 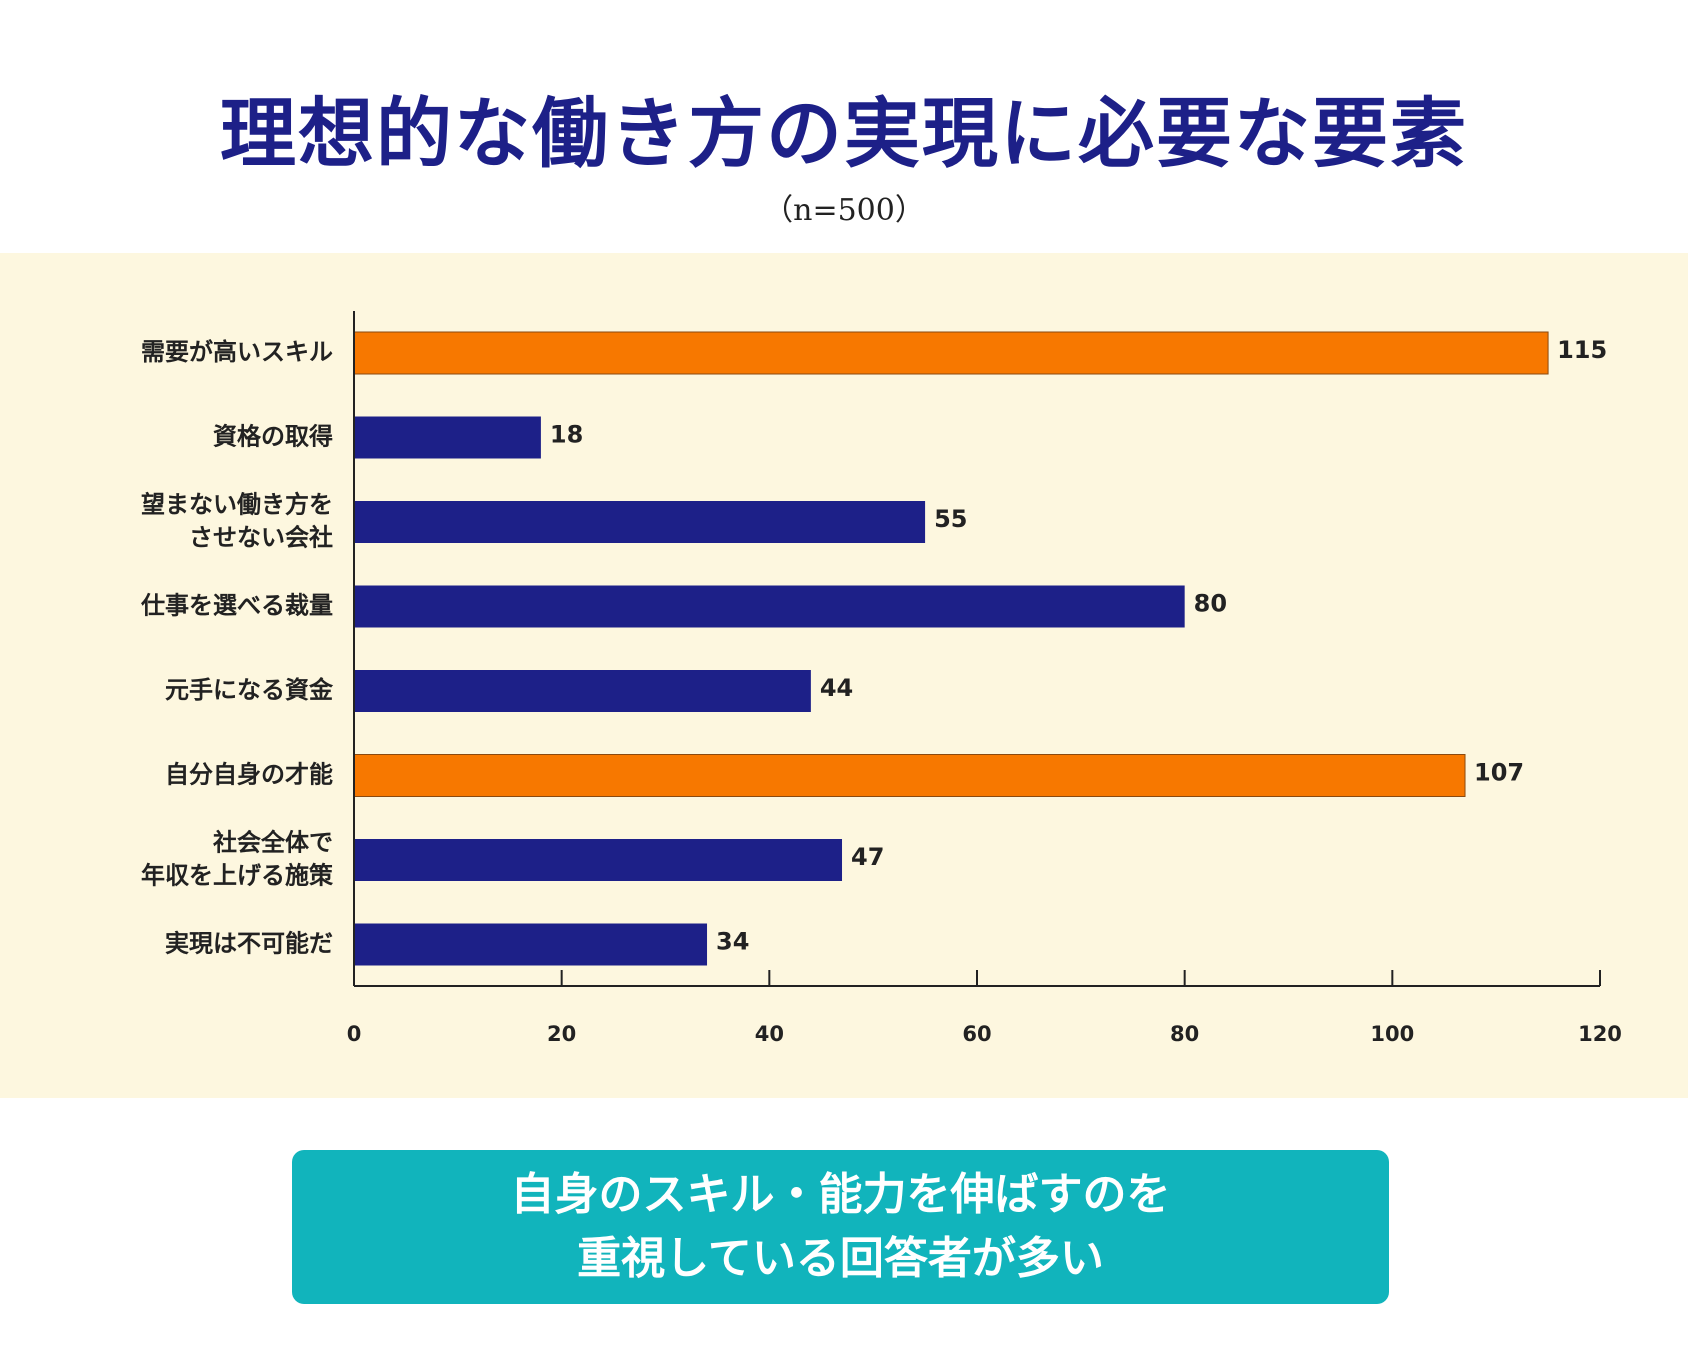 What do you see at coordinates (237, 352) in the screenshot?
I see `category-label-1: 需要が高いスキル` at bounding box center [237, 352].